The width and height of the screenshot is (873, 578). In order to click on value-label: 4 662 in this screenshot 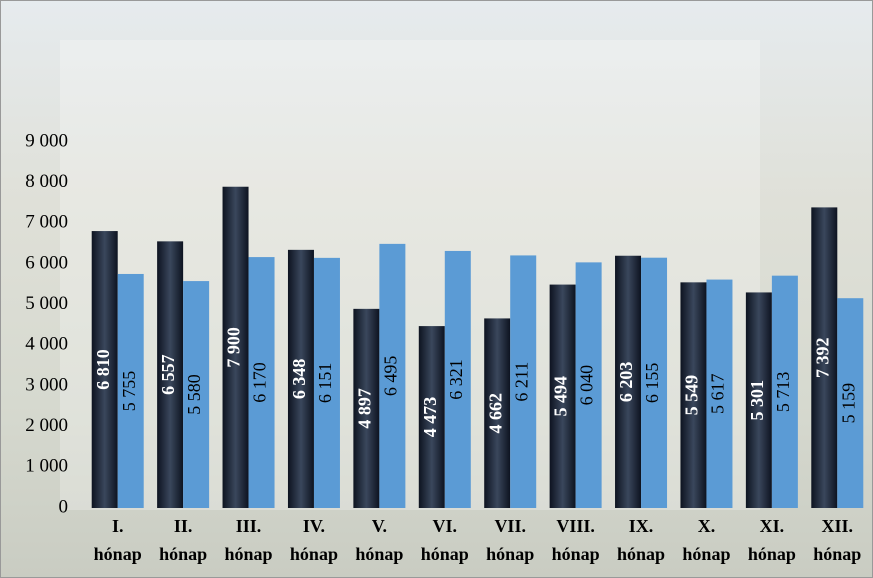, I will do `click(495, 413)`.